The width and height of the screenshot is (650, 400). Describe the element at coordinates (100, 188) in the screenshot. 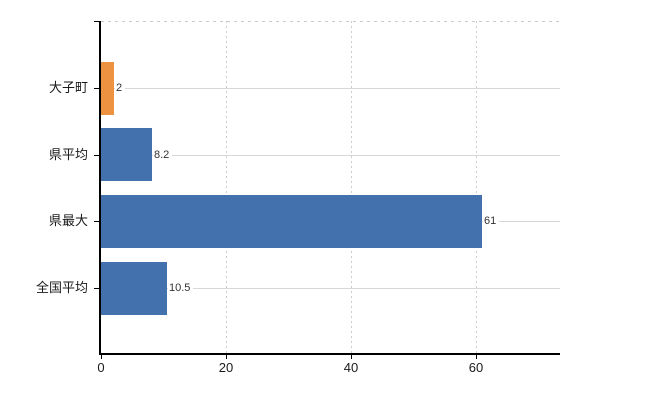

I see `y-axis-line` at that location.